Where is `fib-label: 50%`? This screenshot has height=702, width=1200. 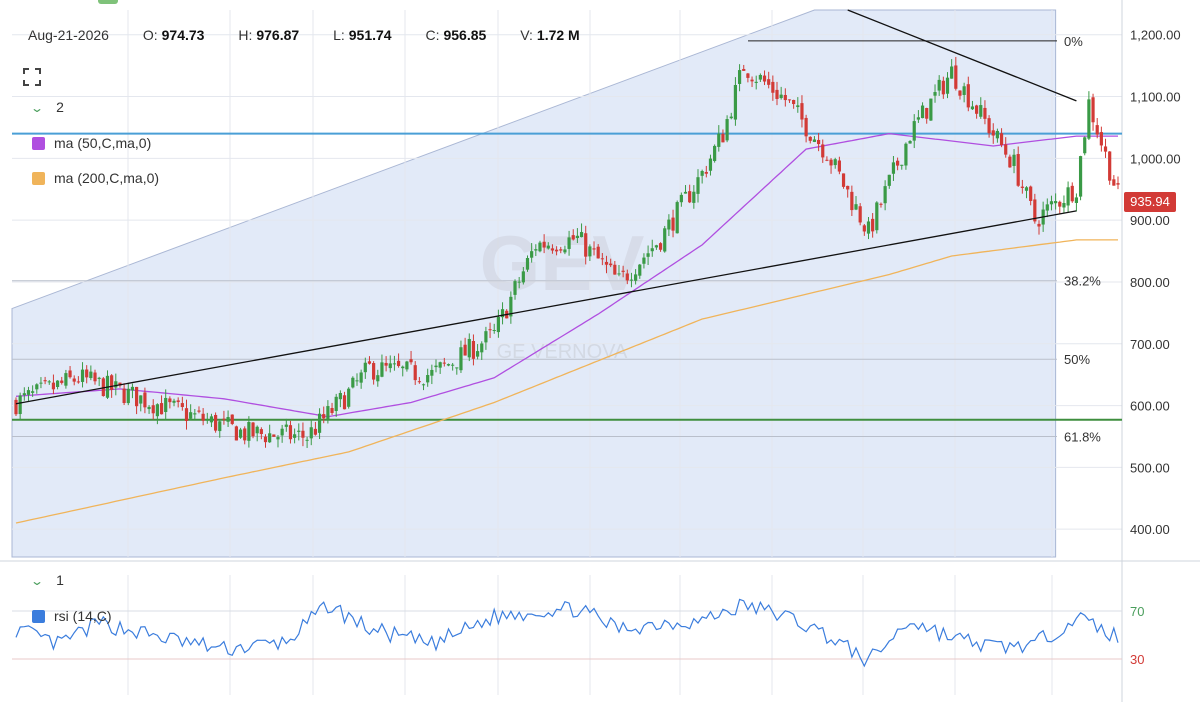
fib-label: 50% is located at coordinates (1077, 359).